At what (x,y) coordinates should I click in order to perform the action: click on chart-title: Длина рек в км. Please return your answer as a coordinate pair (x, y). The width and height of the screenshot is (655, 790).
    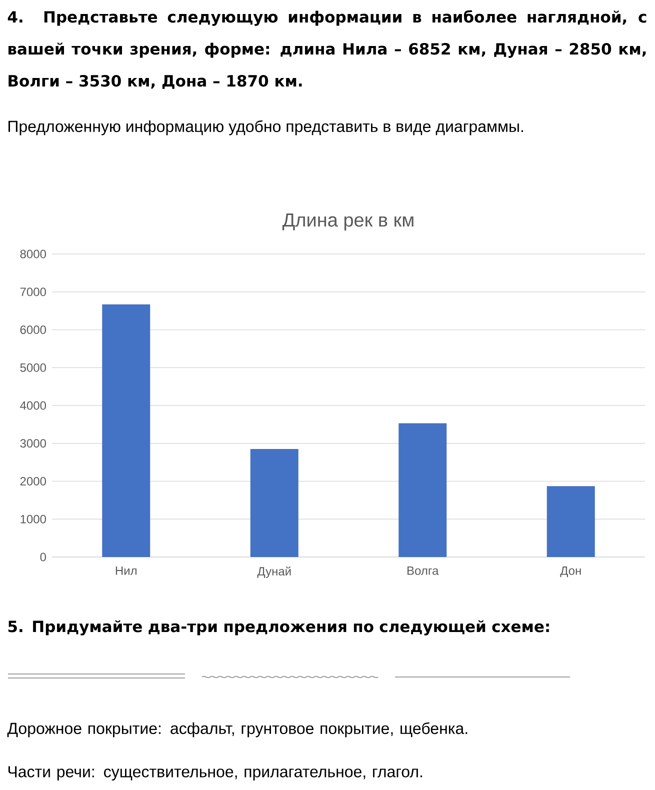
    Looking at the image, I should click on (348, 221).